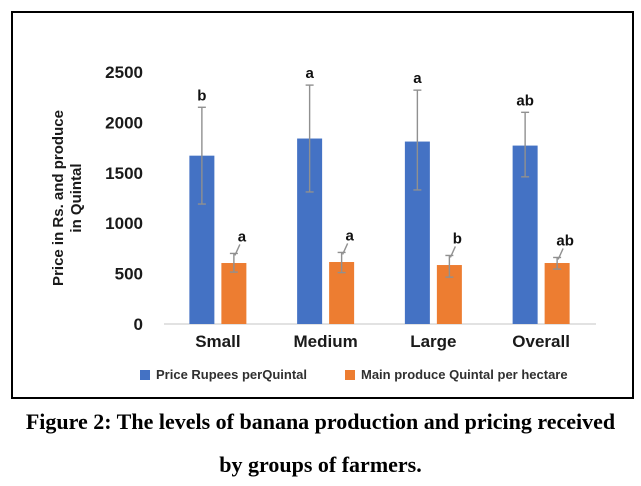 The width and height of the screenshot is (641, 486). I want to click on legend-item-produce: Main produce Quintal per hectare, so click(456, 374).